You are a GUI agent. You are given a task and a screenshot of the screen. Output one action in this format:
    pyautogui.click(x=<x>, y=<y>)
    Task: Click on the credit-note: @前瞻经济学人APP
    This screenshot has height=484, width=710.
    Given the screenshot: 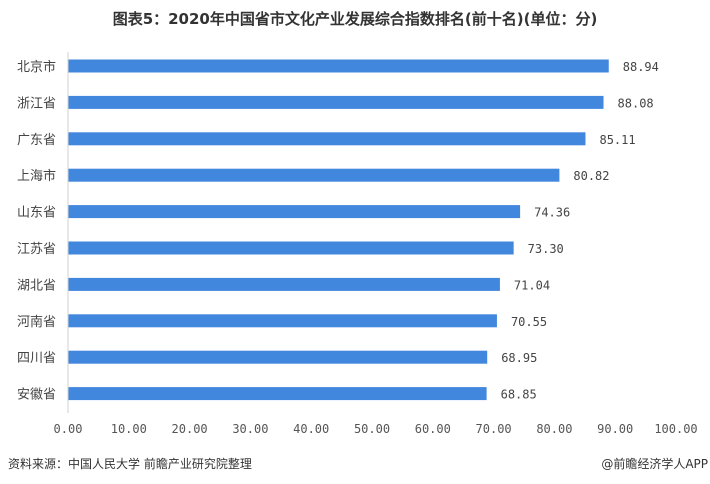 What is the action you would take?
    pyautogui.click(x=654, y=464)
    